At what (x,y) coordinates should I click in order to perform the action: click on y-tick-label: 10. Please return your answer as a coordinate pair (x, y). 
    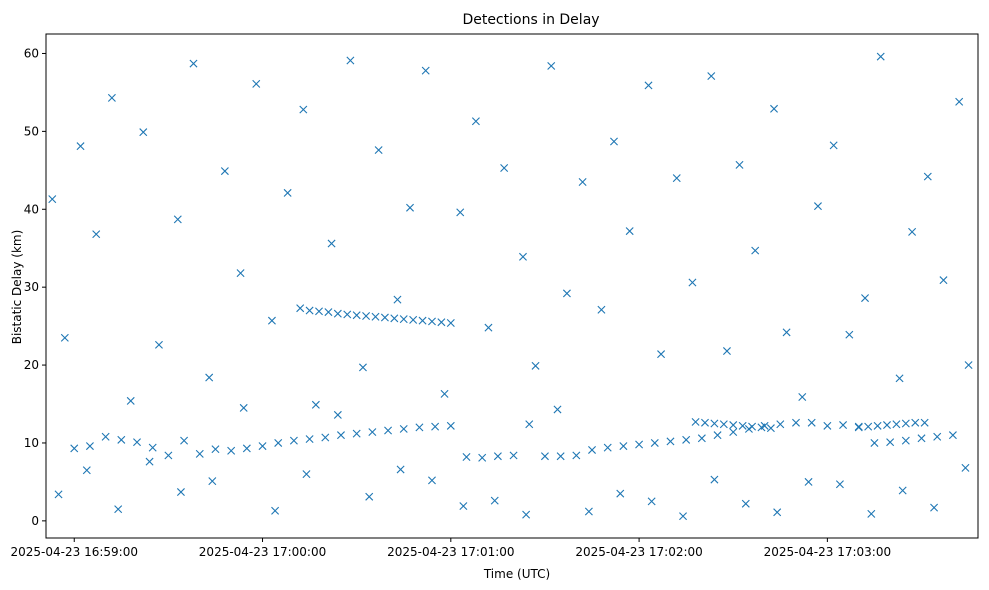
    Looking at the image, I should click on (31, 443).